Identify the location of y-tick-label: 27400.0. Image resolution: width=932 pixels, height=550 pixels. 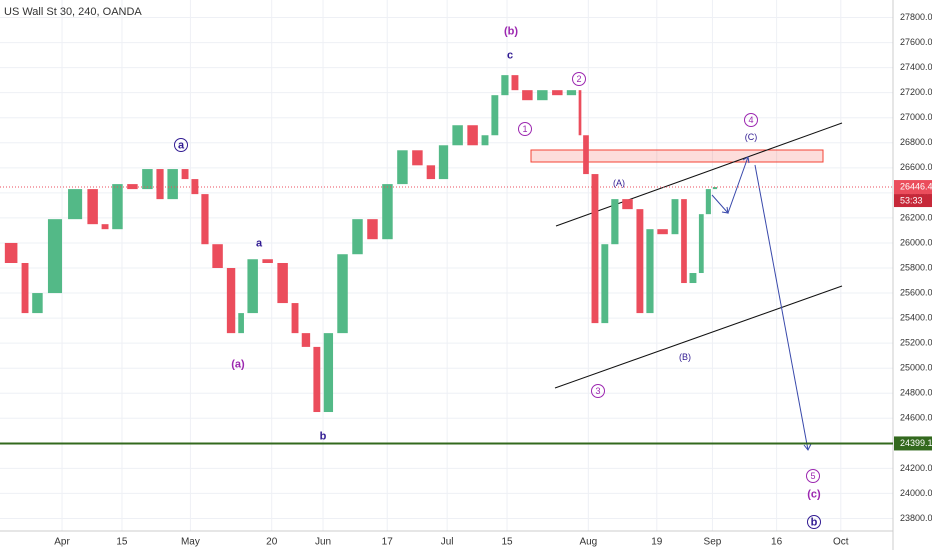
(916, 67).